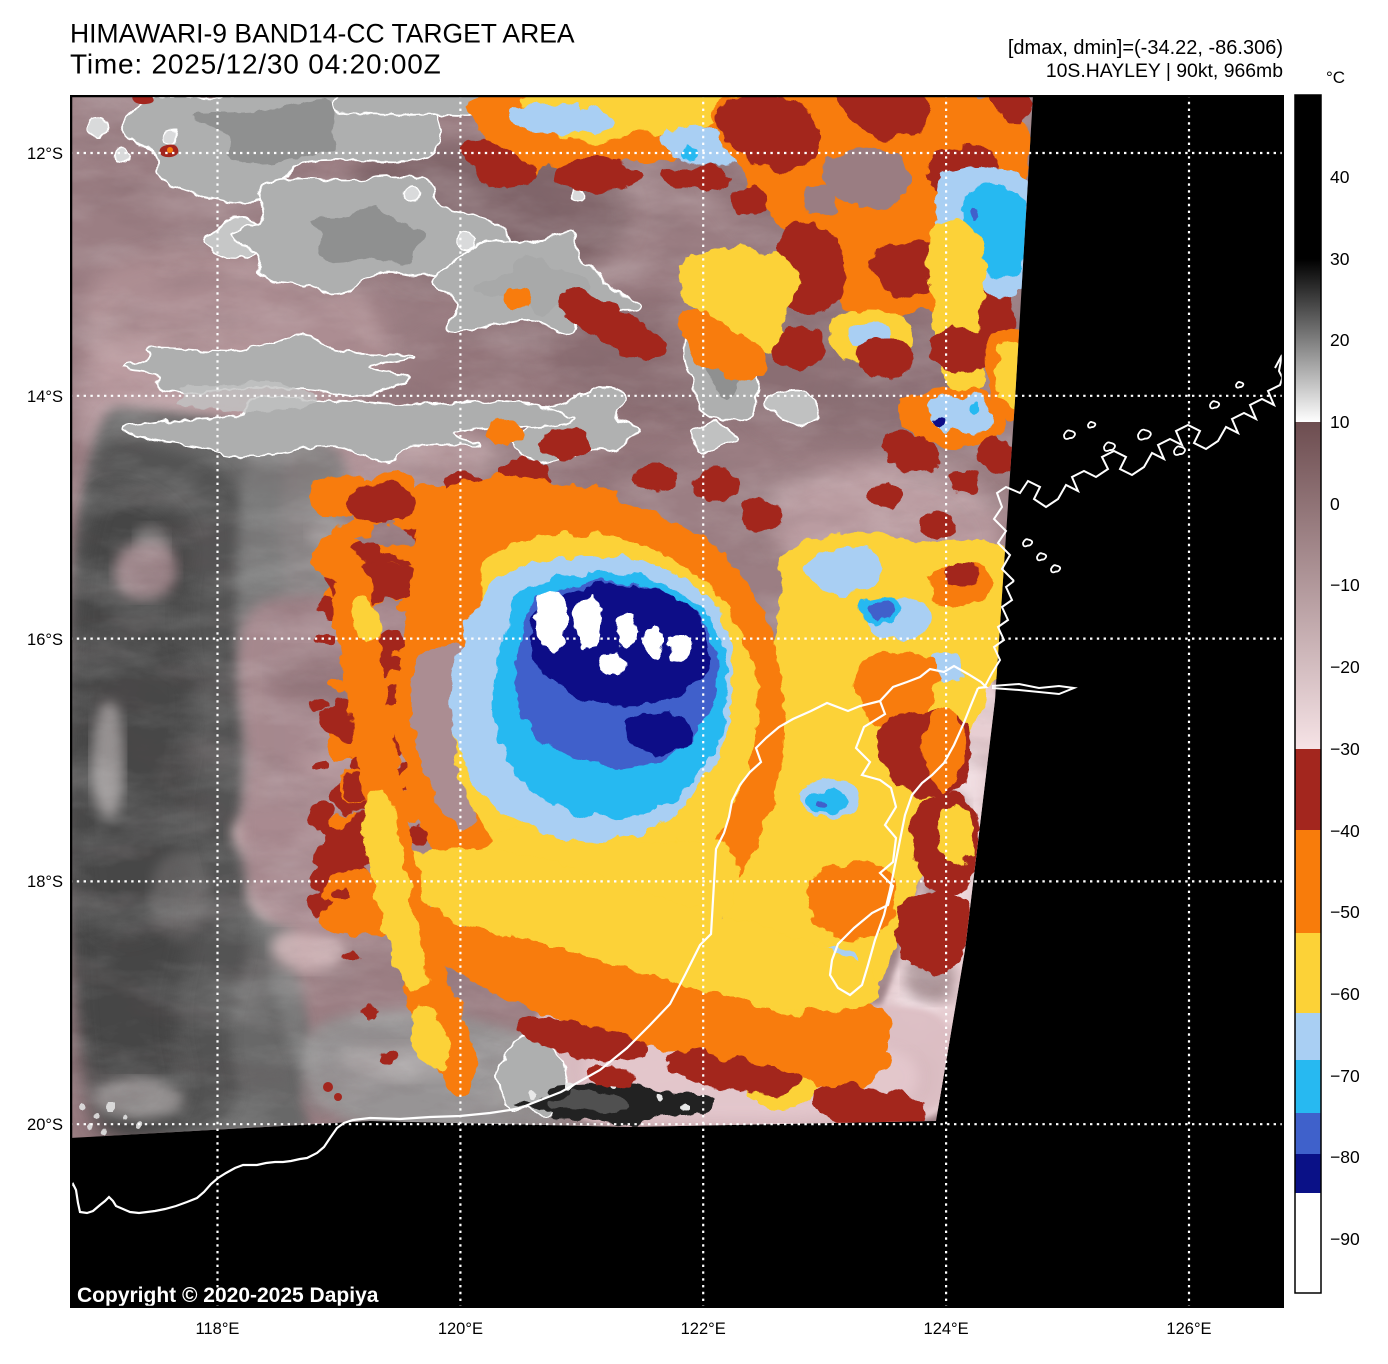 The width and height of the screenshot is (1388, 1364). Describe the element at coordinates (45, 640) in the screenshot. I see `svg-text: 16°S` at that location.